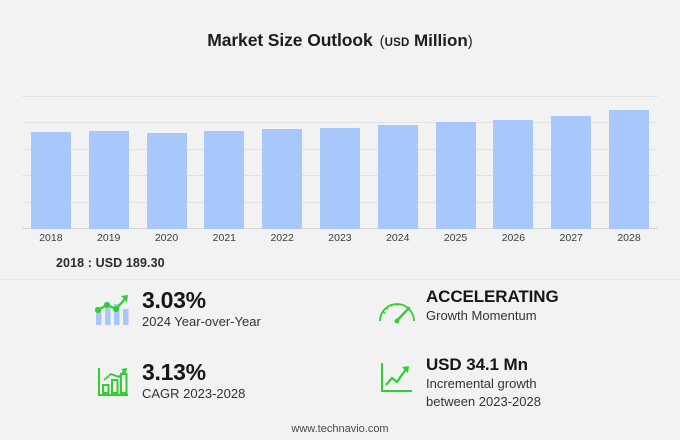 The image size is (680, 440). I want to click on bar-2018, so click(50, 180).